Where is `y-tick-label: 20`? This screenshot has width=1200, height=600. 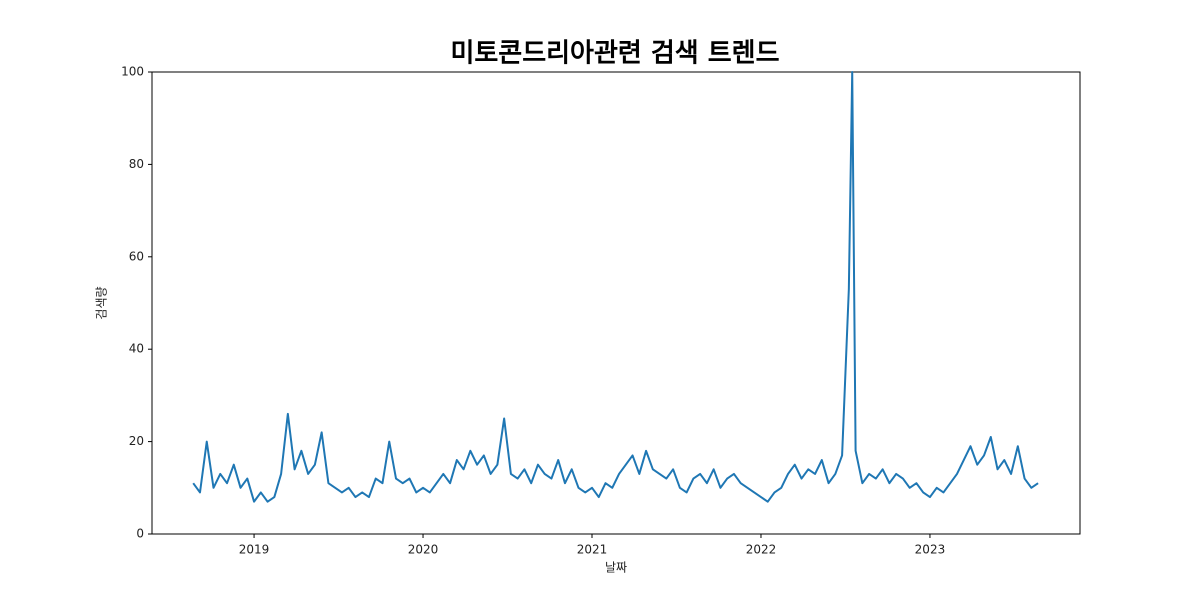 y-tick-label: 20 is located at coordinates (136, 441).